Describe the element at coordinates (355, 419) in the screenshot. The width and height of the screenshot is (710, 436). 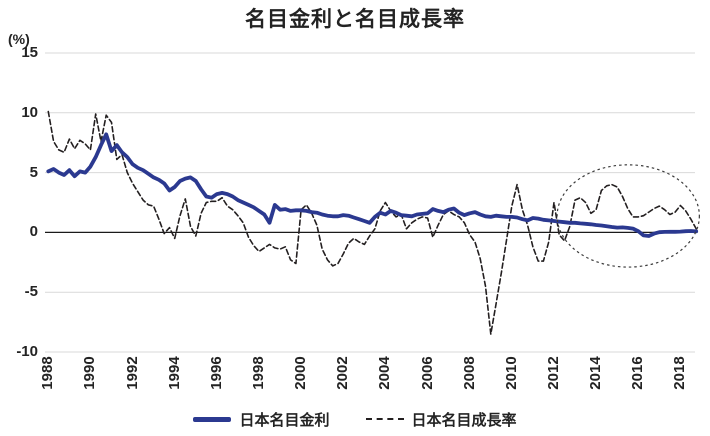
I see `legend: 日本名目金利 日本名目成長率` at that location.